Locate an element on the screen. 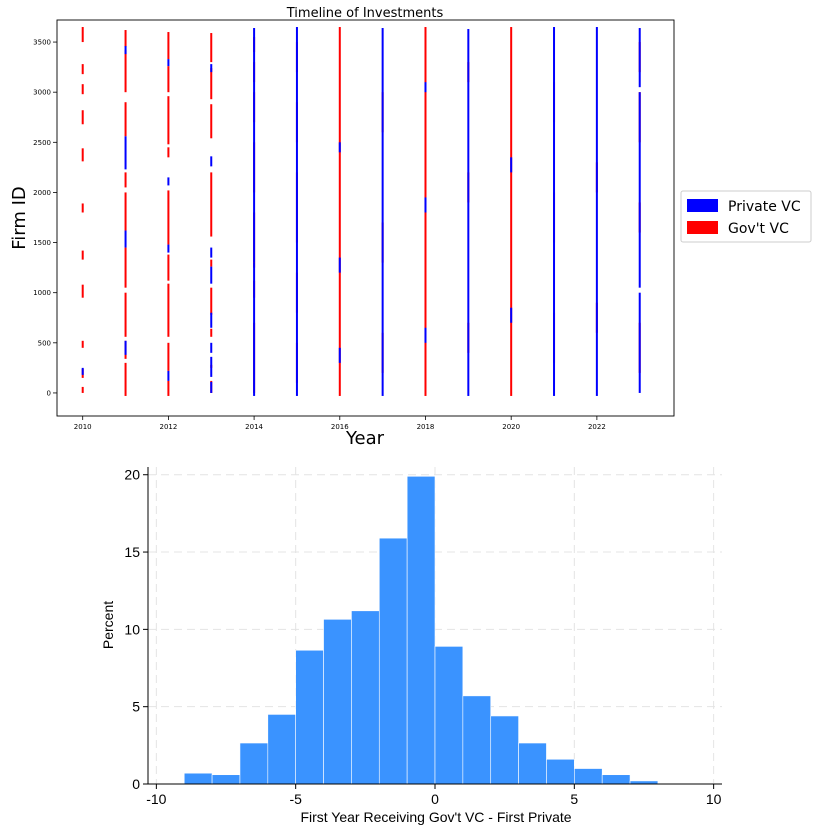 This screenshot has height=838, width=820. legend-label-private: Private VC is located at coordinates (764, 207).